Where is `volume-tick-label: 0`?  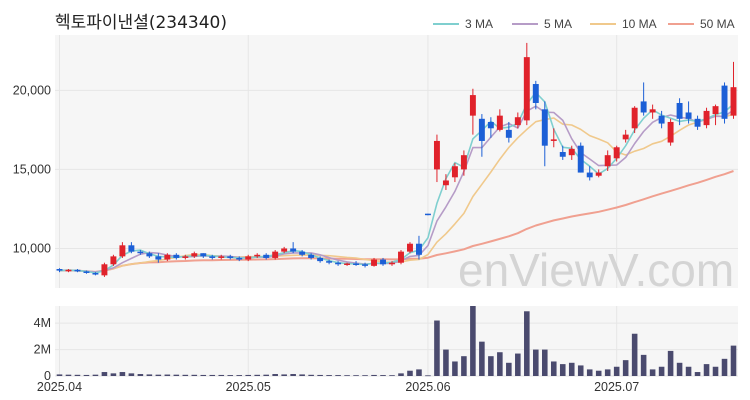
volume-tick-label: 0 is located at coordinates (47, 376).